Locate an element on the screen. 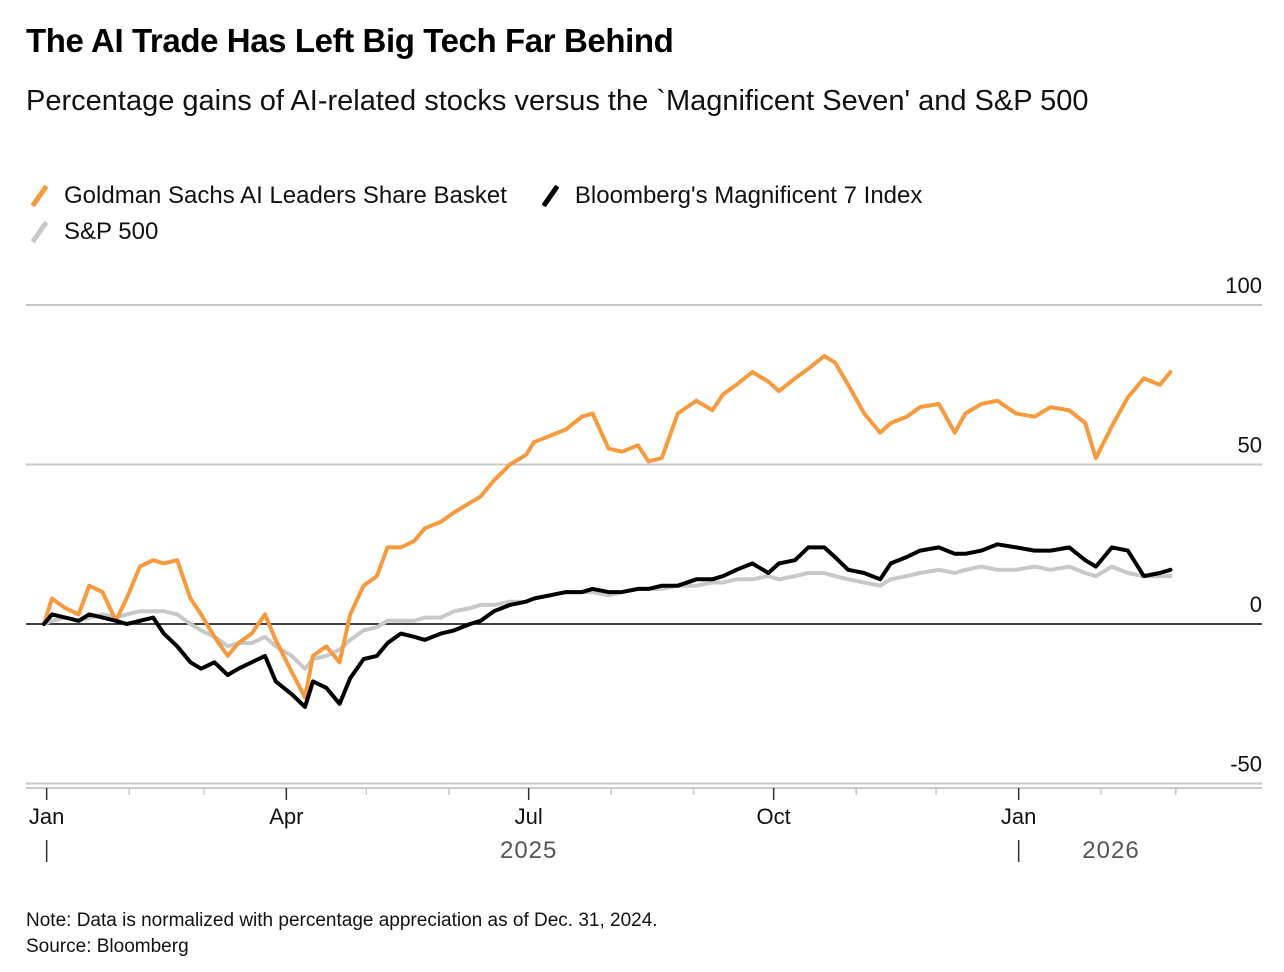 The height and width of the screenshot is (972, 1284). y-tick-label: 50 is located at coordinates (1250, 445).